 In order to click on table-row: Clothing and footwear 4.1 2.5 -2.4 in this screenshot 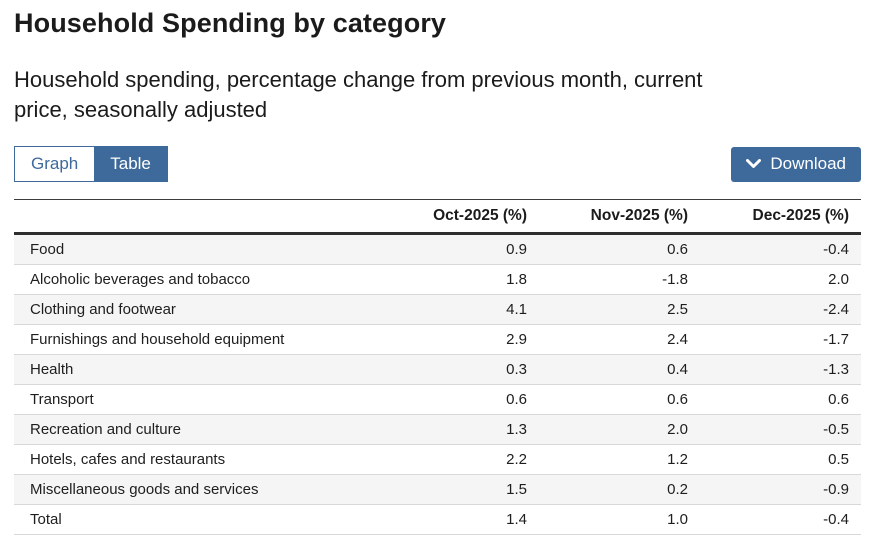, I will do `click(437, 309)`.